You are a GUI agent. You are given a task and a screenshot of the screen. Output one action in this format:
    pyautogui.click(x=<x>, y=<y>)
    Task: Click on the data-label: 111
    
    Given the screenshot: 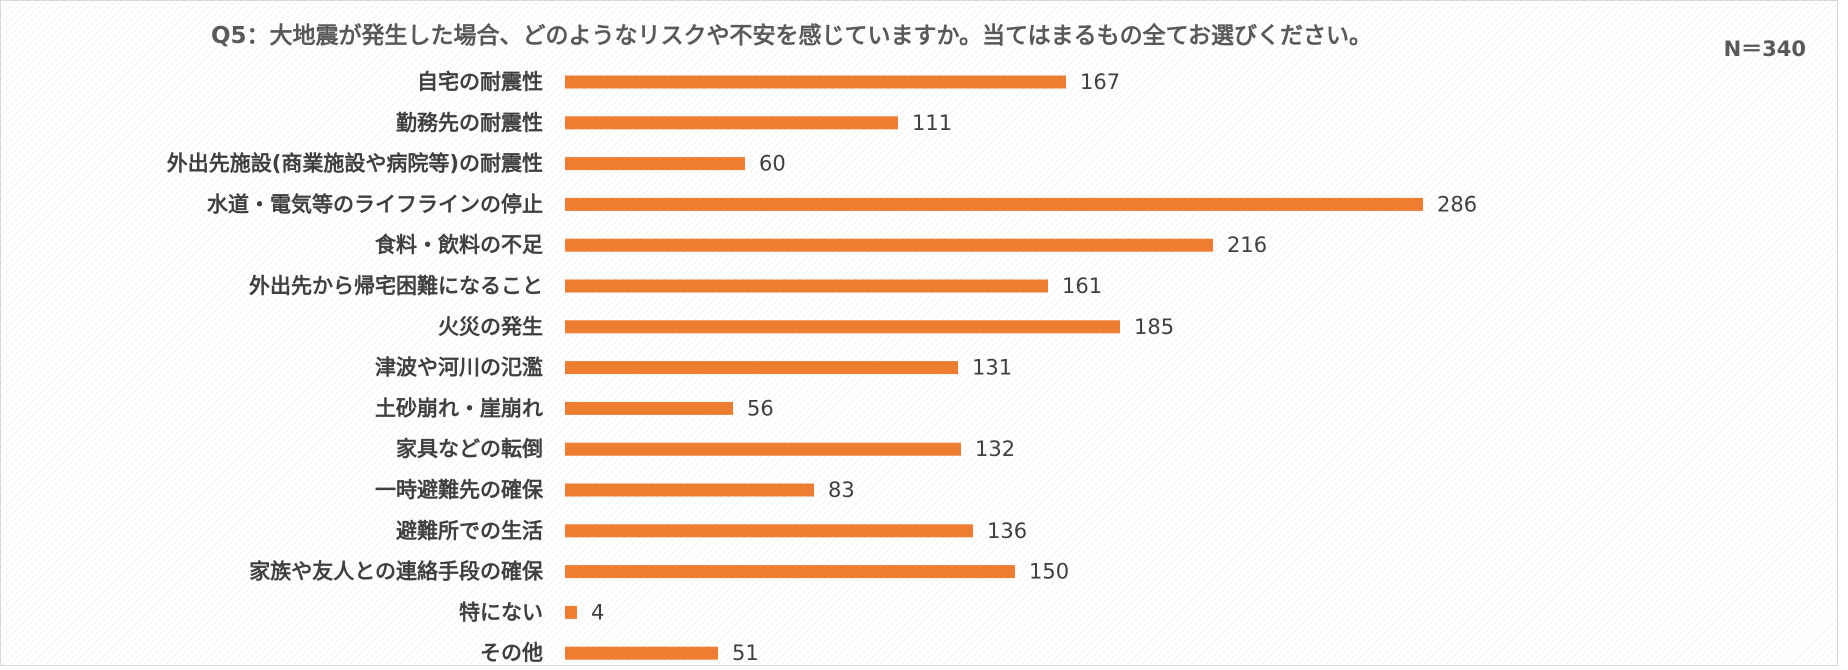 What is the action you would take?
    pyautogui.click(x=932, y=123)
    